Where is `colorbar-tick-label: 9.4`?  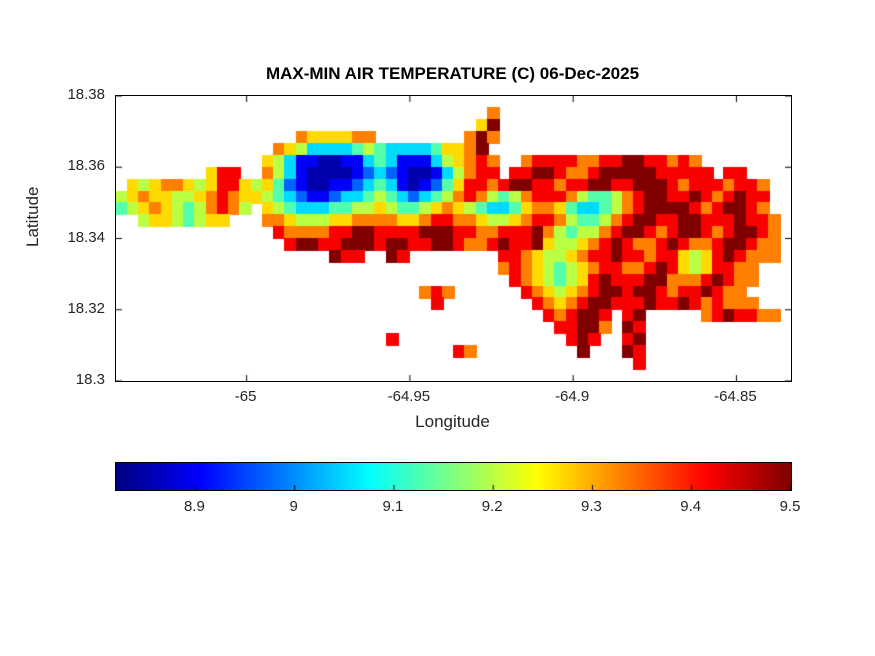 colorbar-tick-label: 9.4 is located at coordinates (691, 506).